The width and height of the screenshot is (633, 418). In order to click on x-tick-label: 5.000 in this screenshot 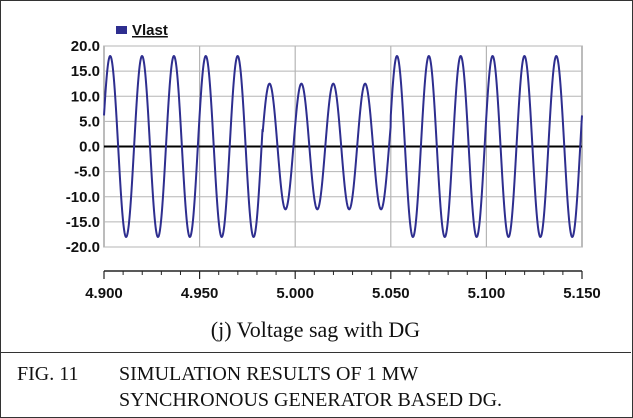, I will do `click(295, 293)`.